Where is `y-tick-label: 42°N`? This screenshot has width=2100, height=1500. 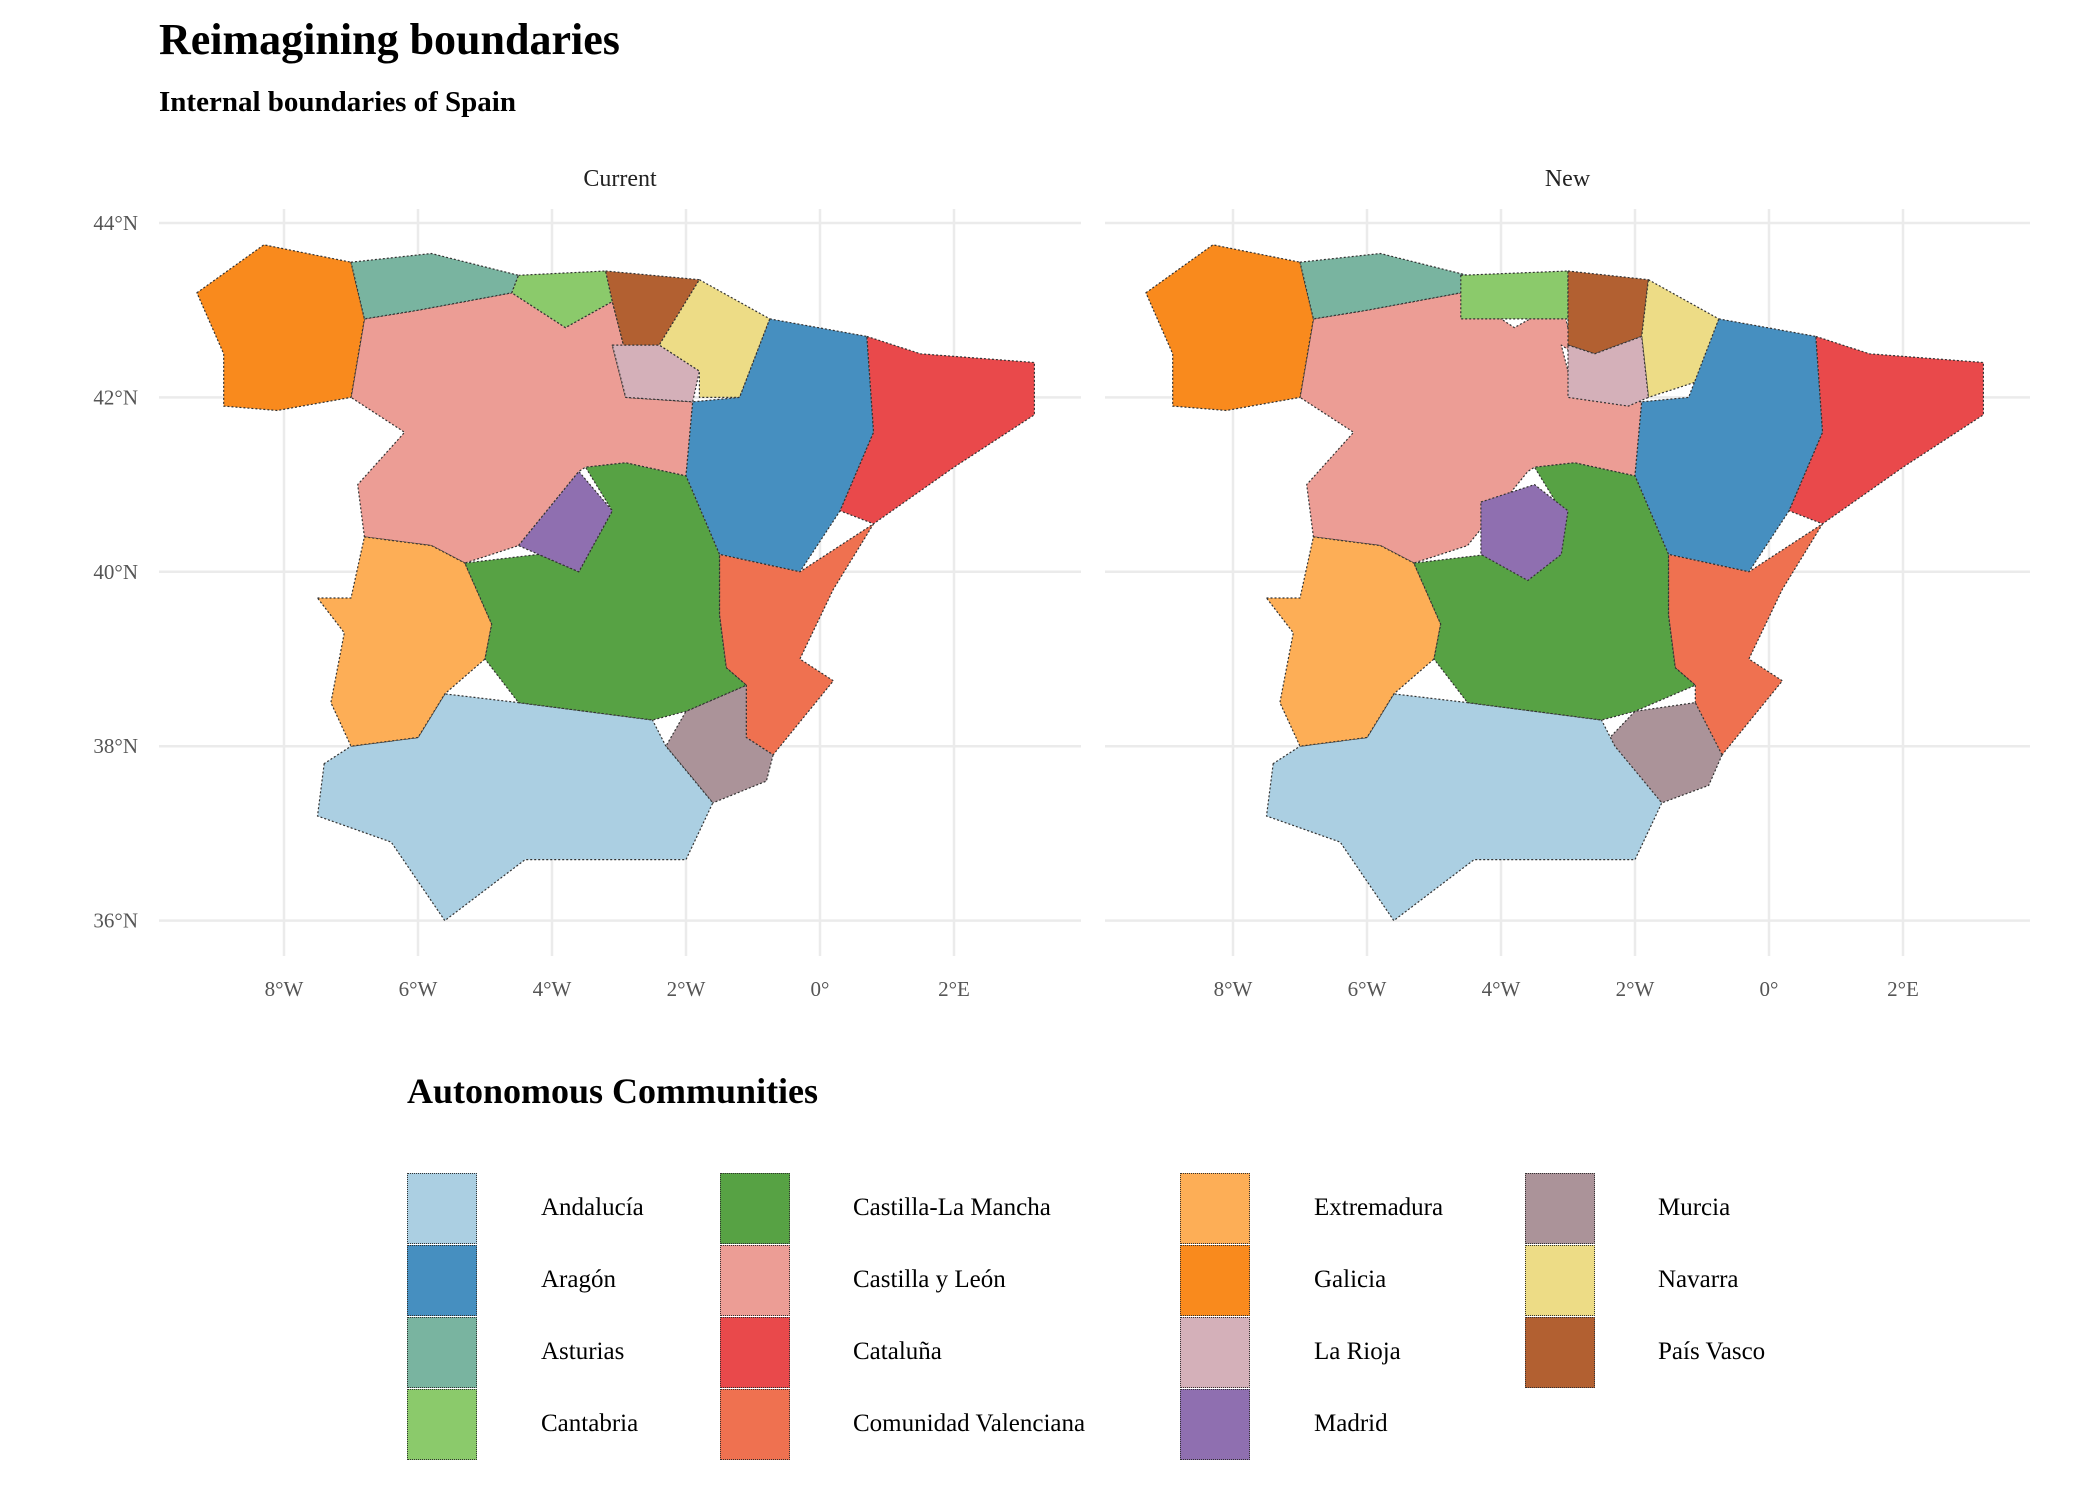
y-tick-label: 42°N is located at coordinates (115, 397).